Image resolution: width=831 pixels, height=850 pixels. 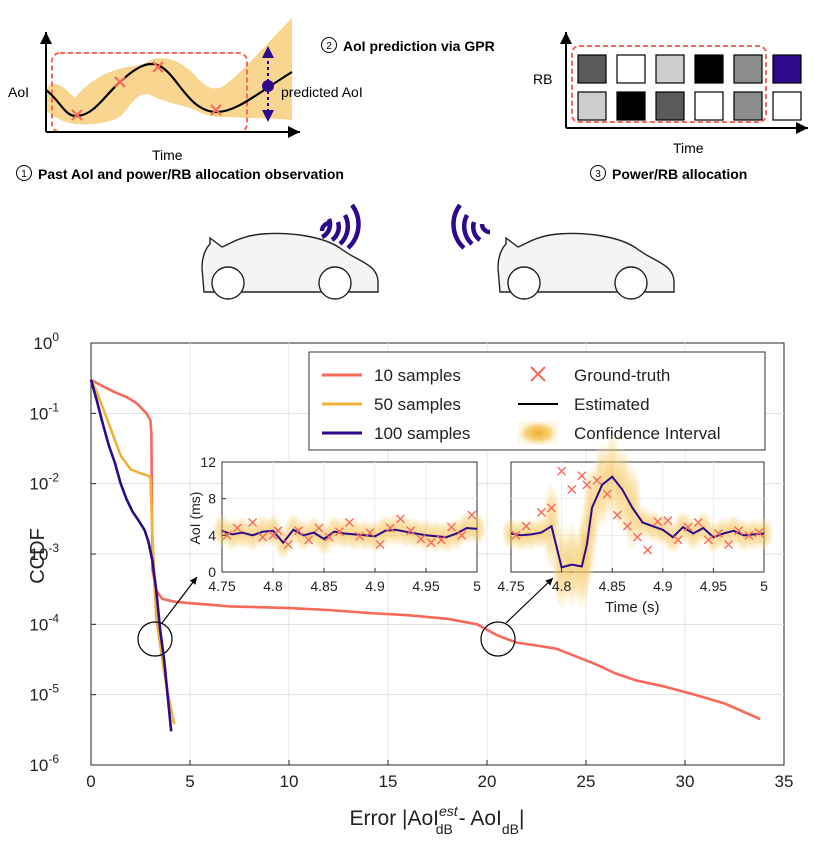 What do you see at coordinates (529, 600) in the screenshot?
I see `zoom-arrow-right` at bounding box center [529, 600].